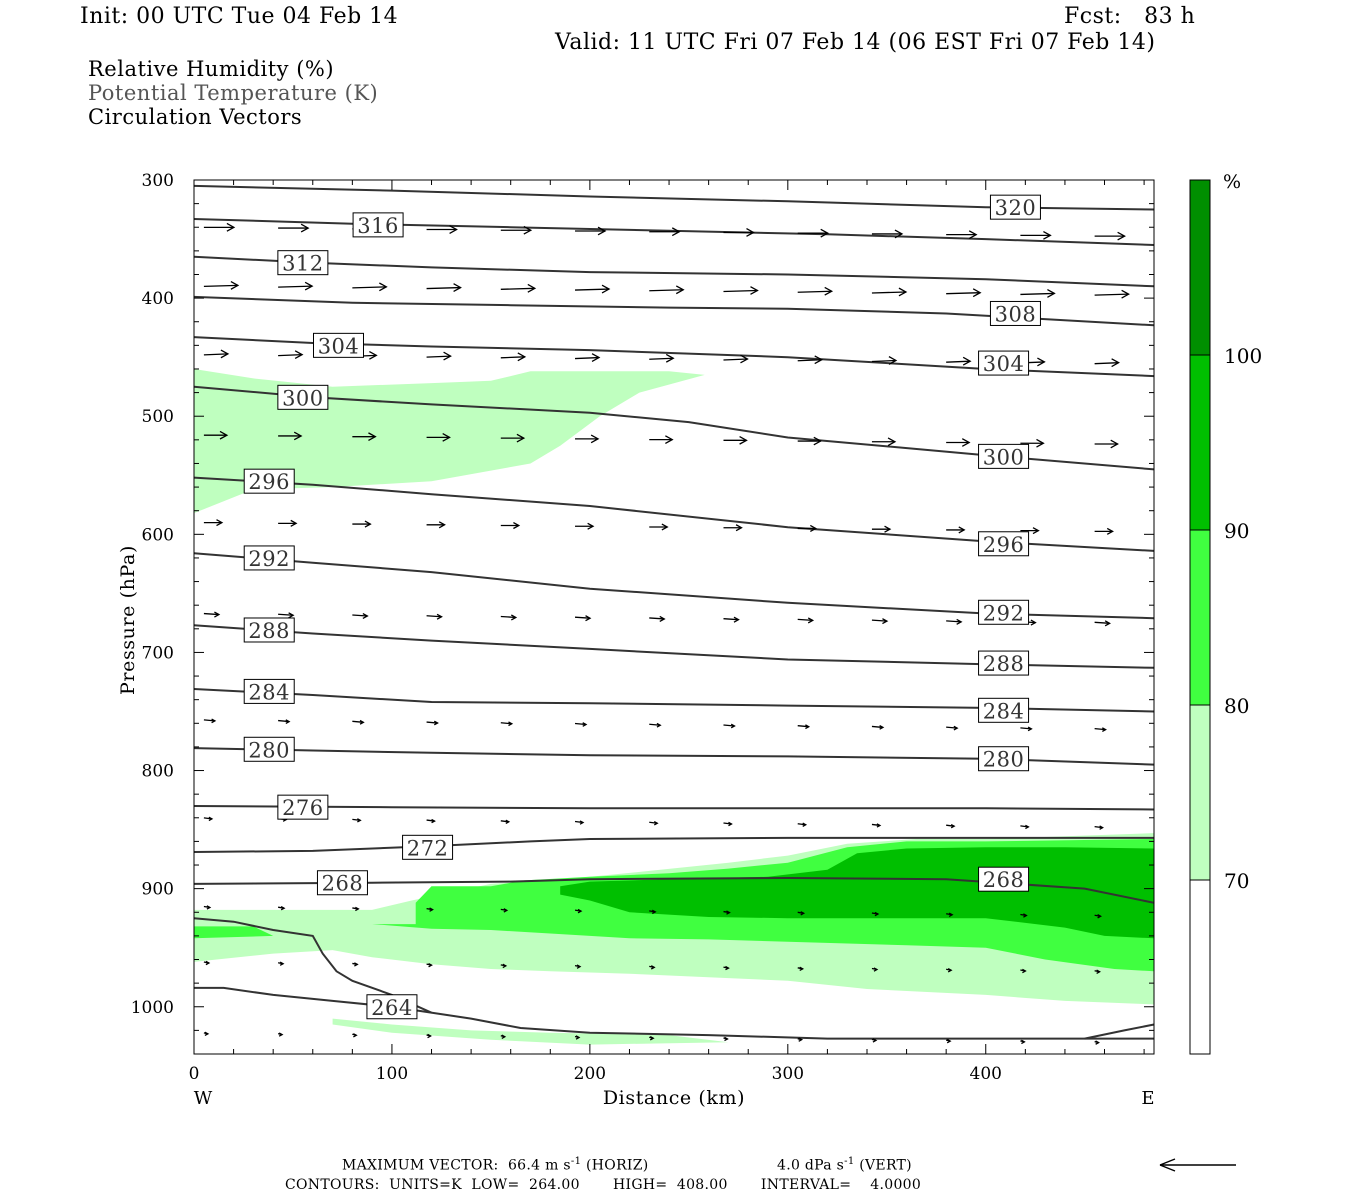  I want to click on contour-label-276: 276, so click(303, 808).